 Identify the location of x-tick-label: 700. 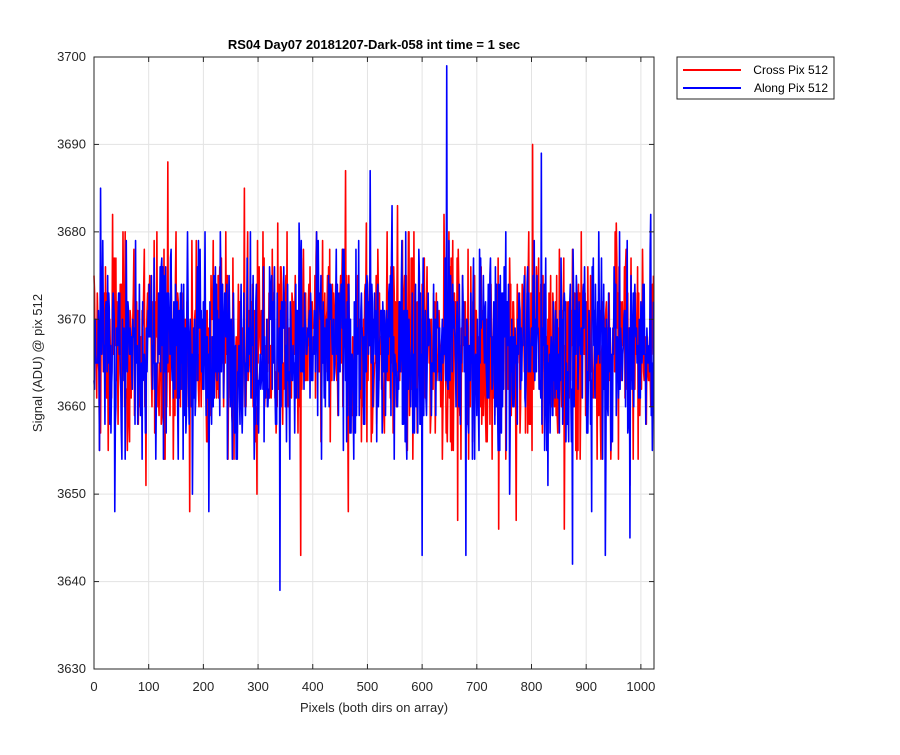
(477, 686).